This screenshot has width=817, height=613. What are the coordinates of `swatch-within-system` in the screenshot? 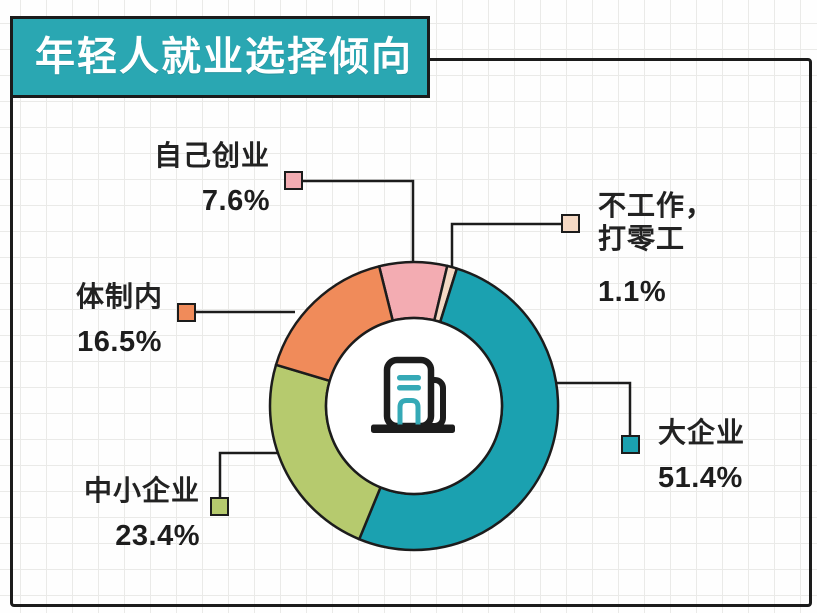 It's located at (186, 312).